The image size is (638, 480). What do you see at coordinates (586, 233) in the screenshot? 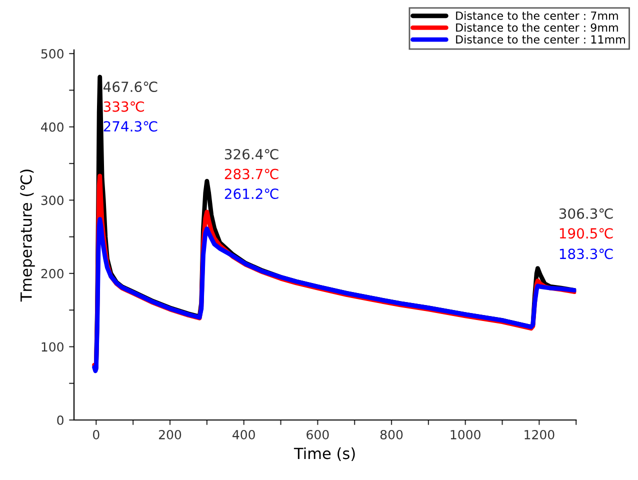
I see `annotation: 190.5℃` at bounding box center [586, 233].